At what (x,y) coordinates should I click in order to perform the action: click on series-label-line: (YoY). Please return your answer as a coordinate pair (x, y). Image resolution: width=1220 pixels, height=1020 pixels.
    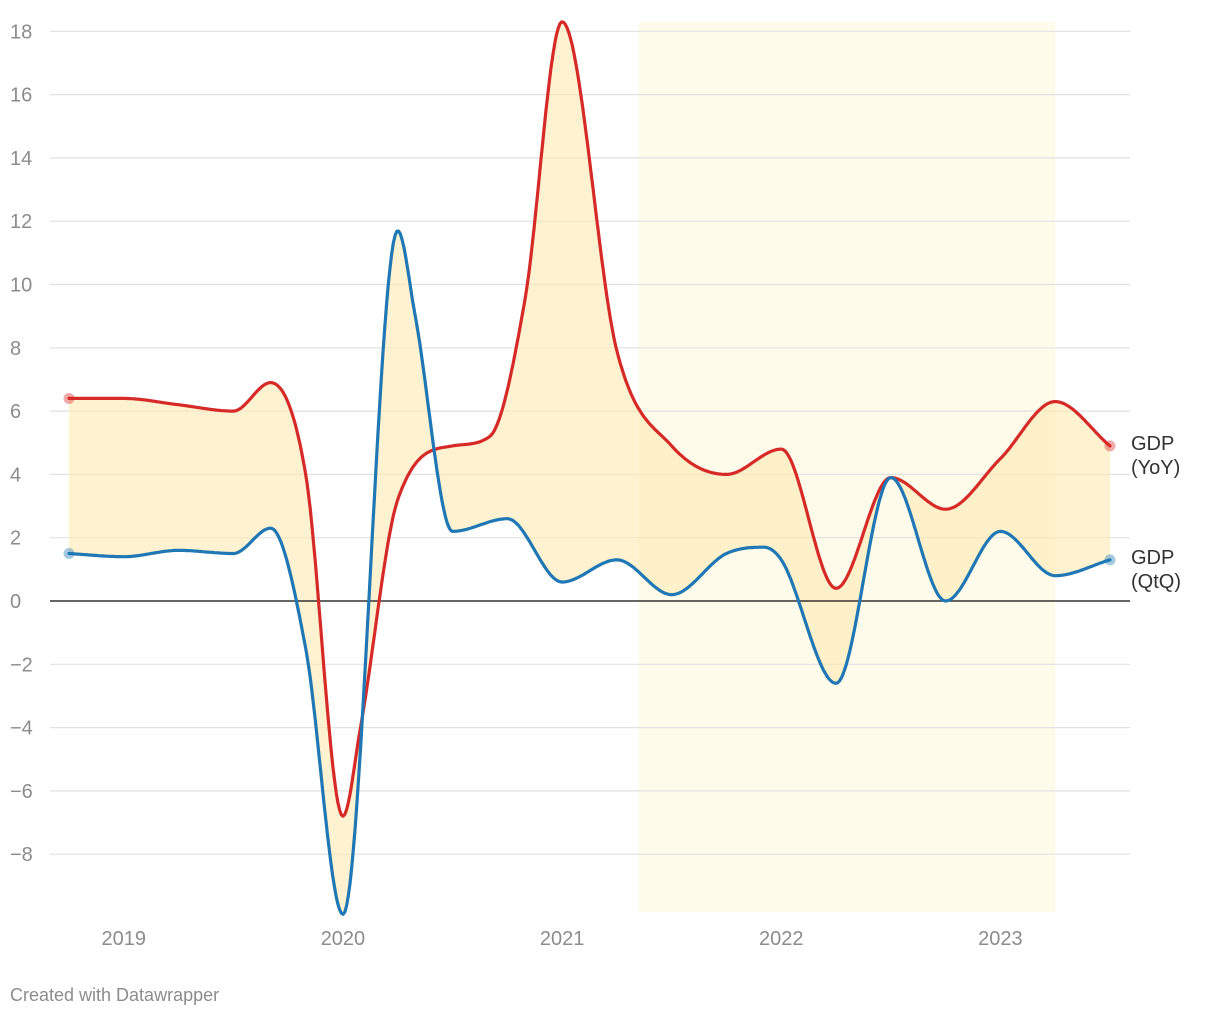
    Looking at the image, I should click on (1155, 468).